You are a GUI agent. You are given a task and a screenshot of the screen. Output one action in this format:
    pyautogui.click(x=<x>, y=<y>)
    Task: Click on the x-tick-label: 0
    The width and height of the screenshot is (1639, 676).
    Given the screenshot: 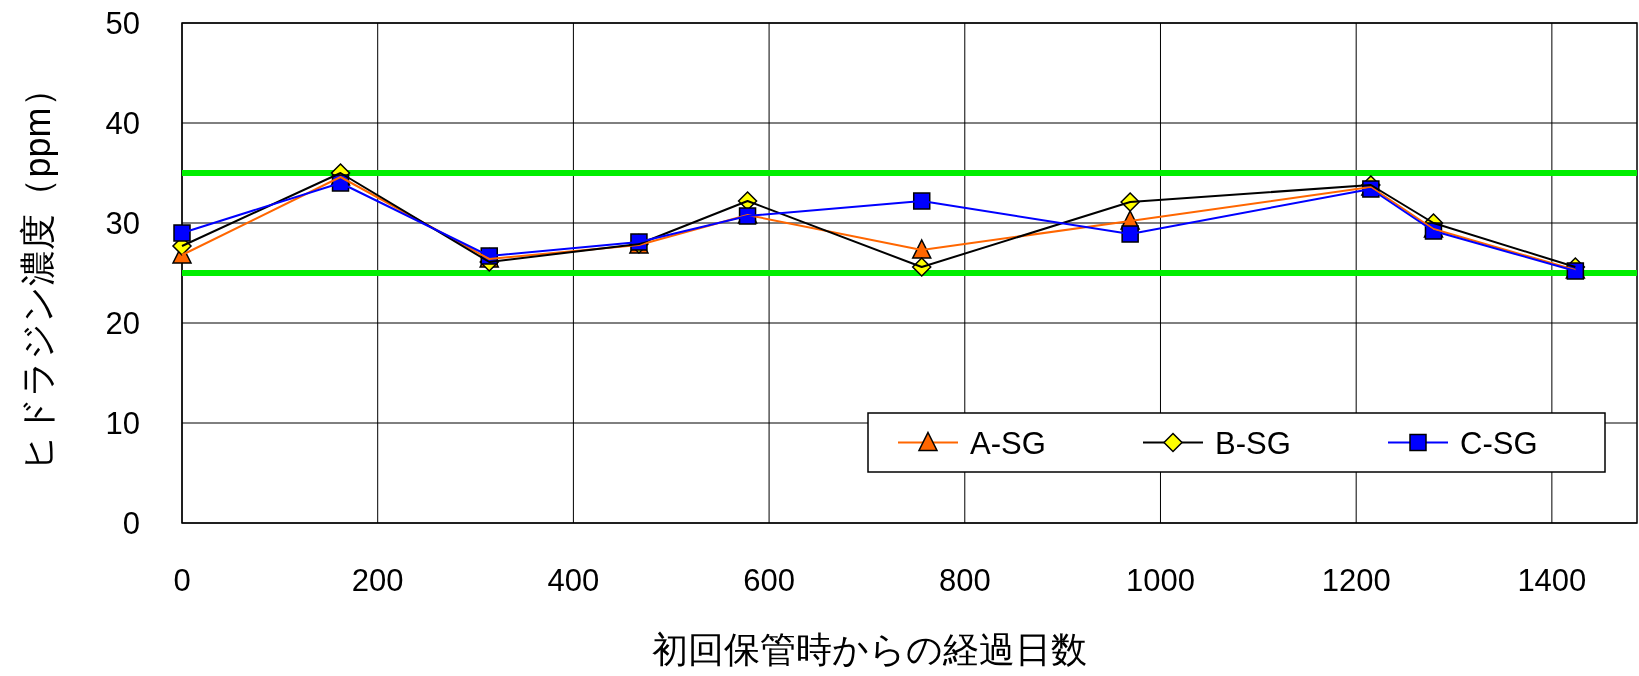 What is the action you would take?
    pyautogui.click(x=182, y=580)
    